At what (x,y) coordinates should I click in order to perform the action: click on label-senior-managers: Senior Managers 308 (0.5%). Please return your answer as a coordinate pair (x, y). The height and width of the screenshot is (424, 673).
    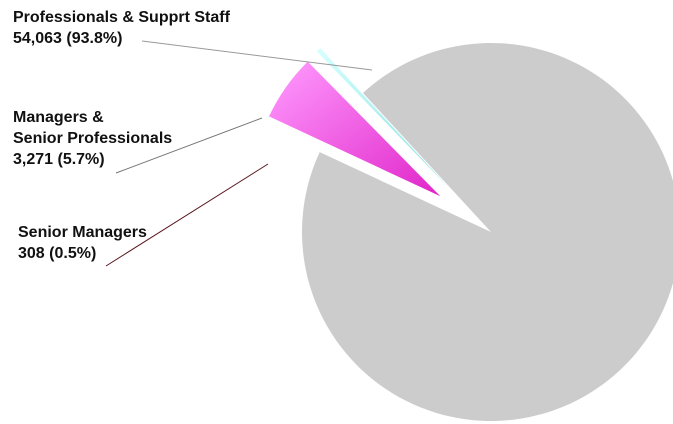
    Looking at the image, I should click on (82, 243).